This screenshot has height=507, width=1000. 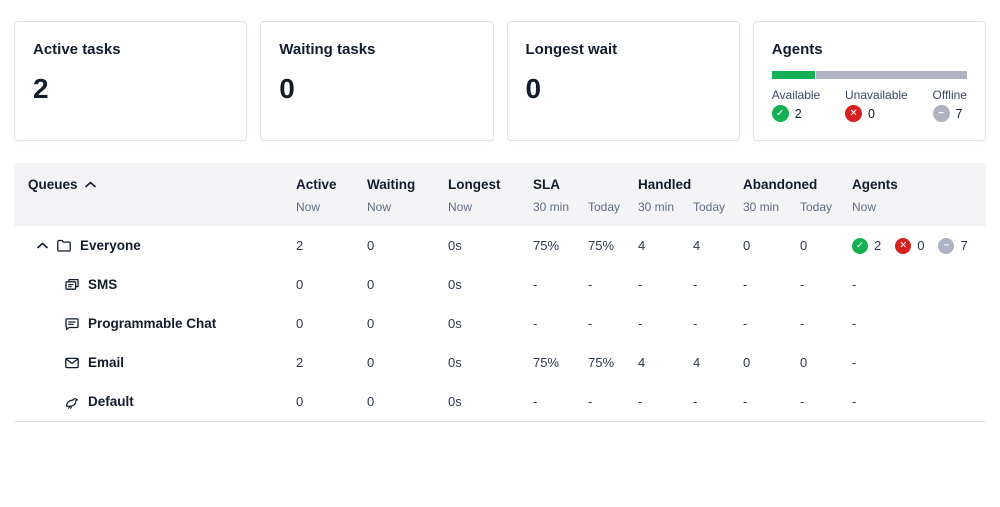 I want to click on queues-header-label: Queues, so click(x=53, y=184).